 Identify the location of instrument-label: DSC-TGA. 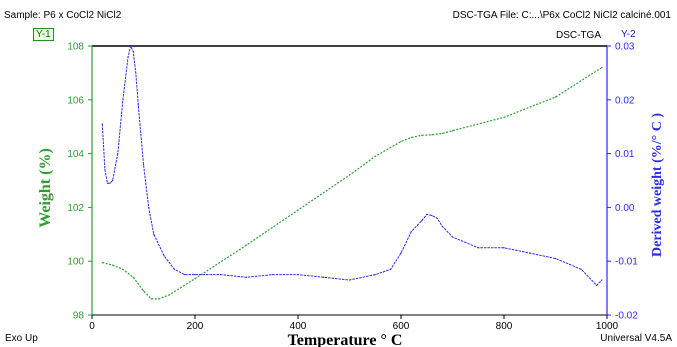
(578, 35).